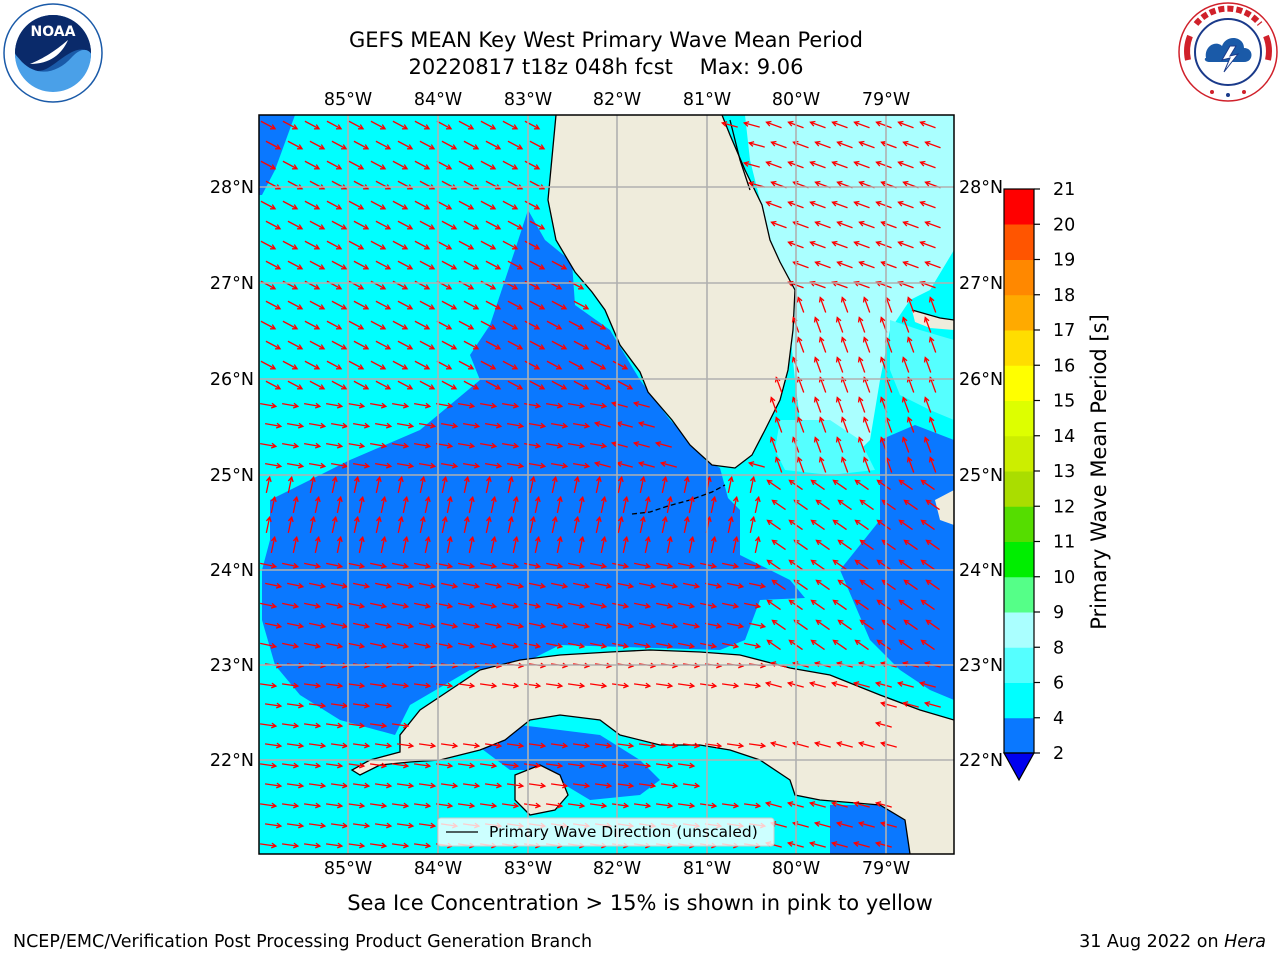 The width and height of the screenshot is (1280, 960). I want to click on colorbar-segment, so click(1019, 700).